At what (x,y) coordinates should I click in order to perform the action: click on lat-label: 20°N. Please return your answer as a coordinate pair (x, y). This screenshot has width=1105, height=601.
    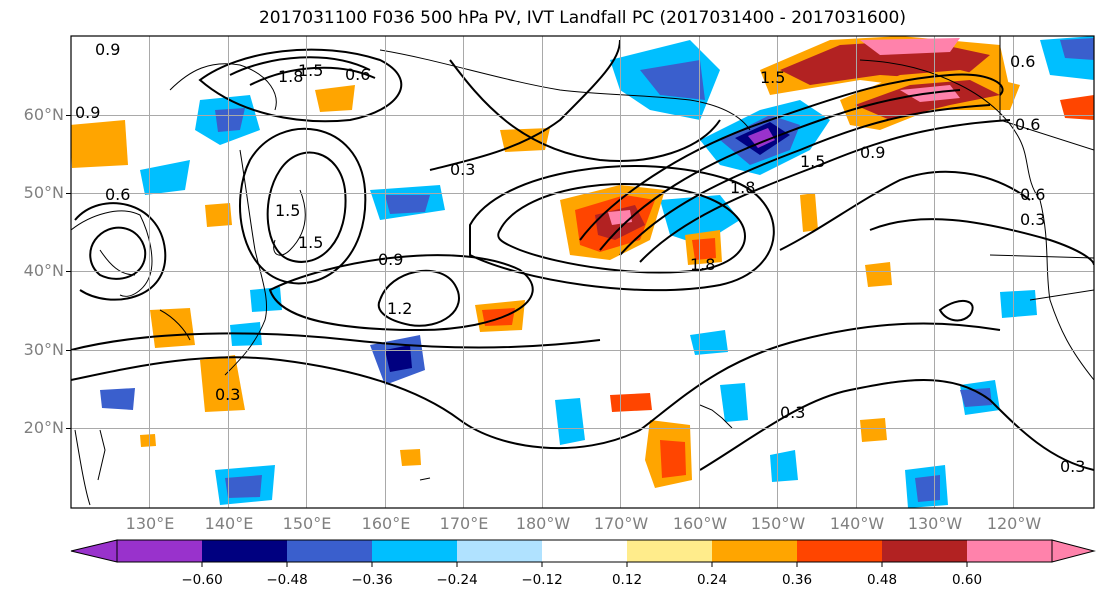
    Looking at the image, I should click on (43, 427).